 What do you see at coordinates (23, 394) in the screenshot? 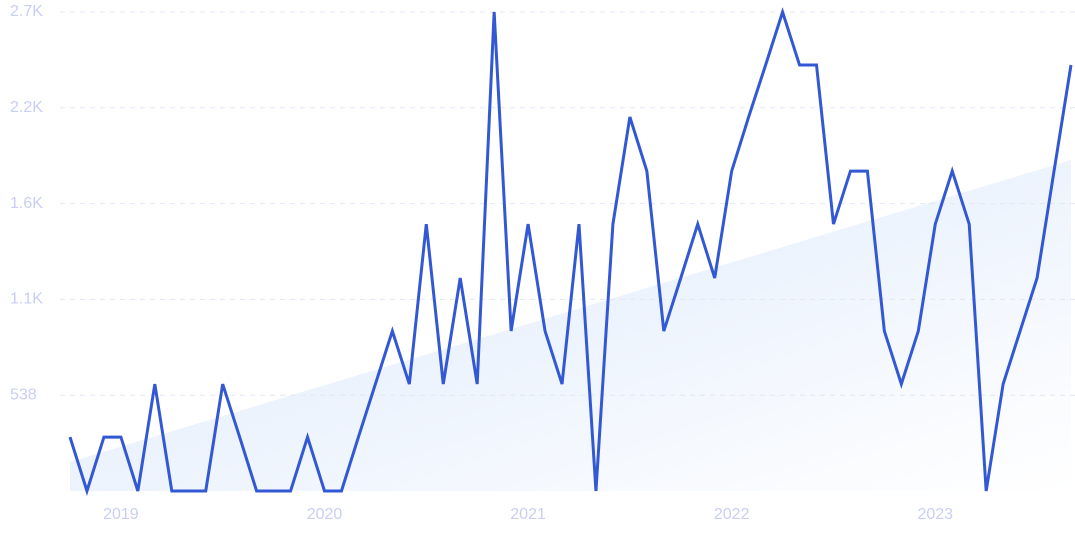
I see `y-tick-label: 538` at bounding box center [23, 394].